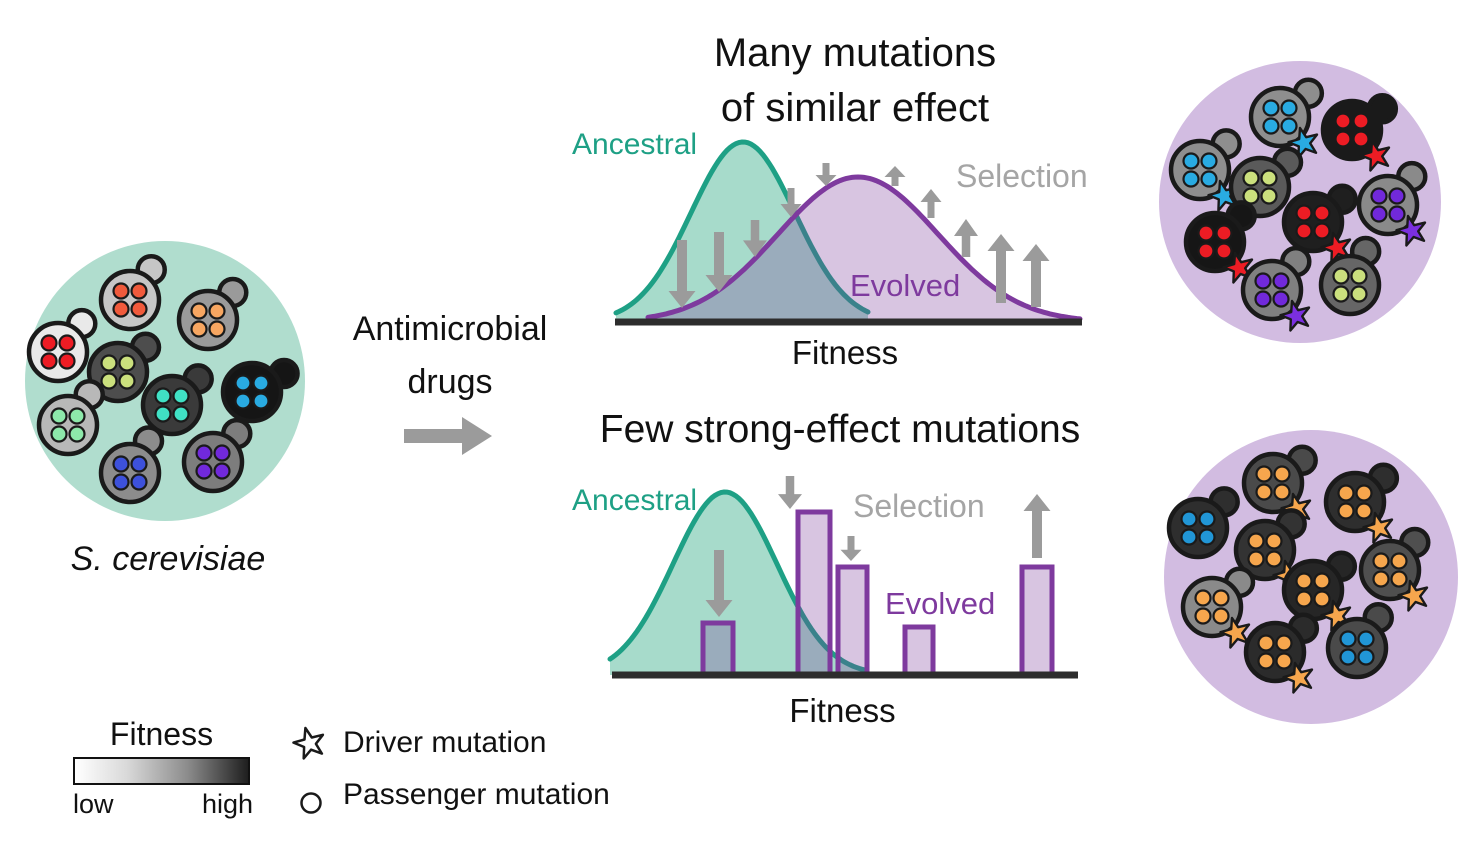 Image resolution: width=1475 pixels, height=868 pixels. I want to click on passenger-mutation-circle-icon, so click(311, 803).